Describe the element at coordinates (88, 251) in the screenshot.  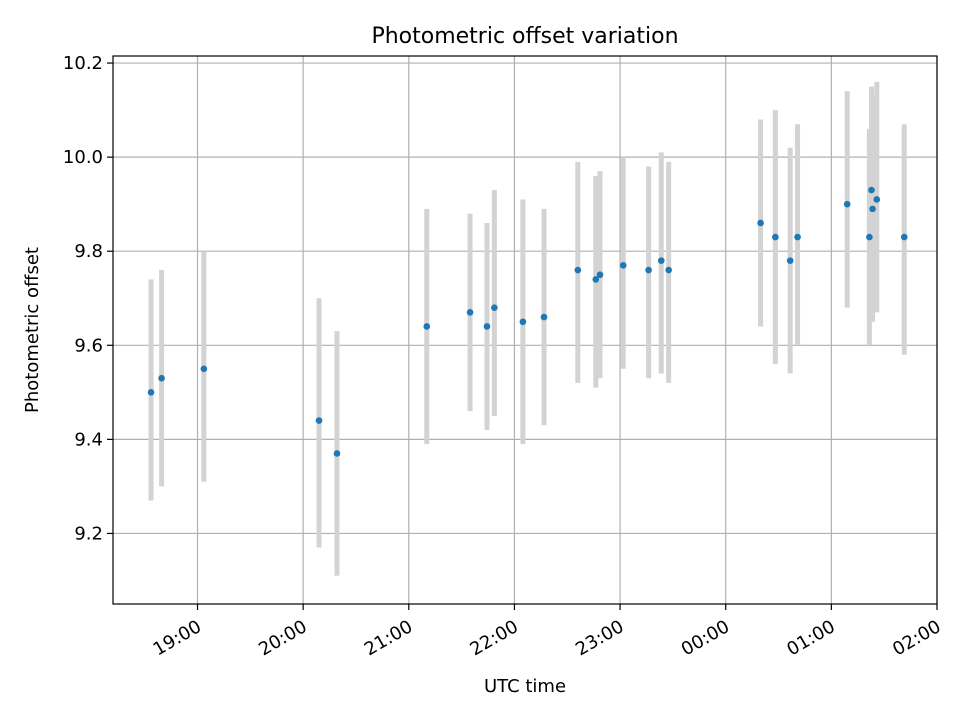
I see `y-tick-label: 9.8` at that location.